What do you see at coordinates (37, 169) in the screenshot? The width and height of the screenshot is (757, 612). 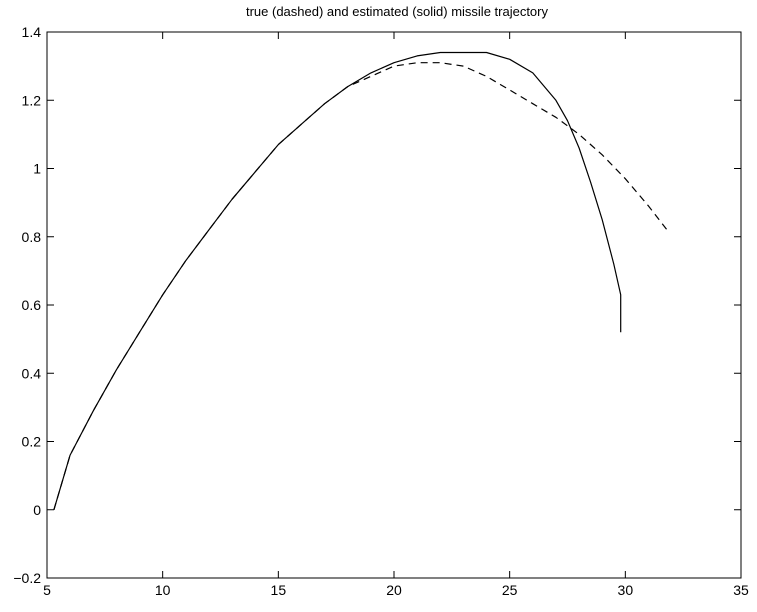 I see `y-tick-label: 1` at bounding box center [37, 169].